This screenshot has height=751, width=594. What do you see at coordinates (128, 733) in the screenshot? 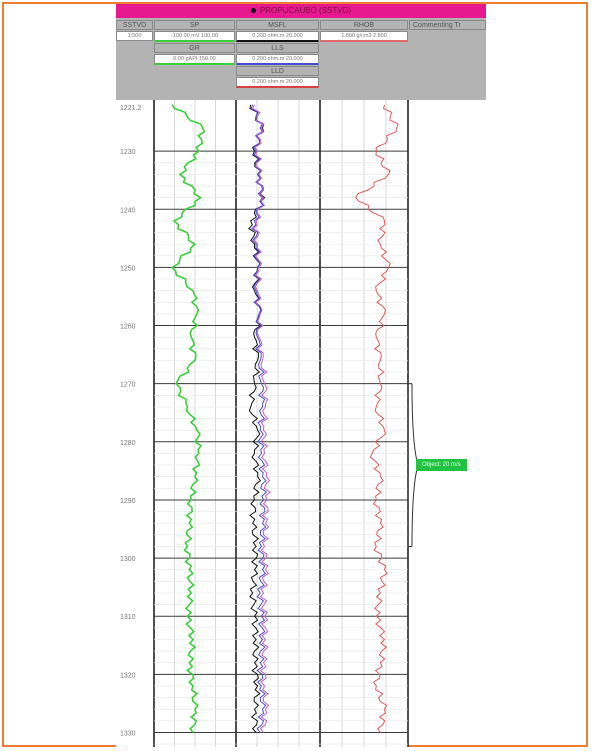
I see `depth-tick-label: 1330` at bounding box center [128, 733].